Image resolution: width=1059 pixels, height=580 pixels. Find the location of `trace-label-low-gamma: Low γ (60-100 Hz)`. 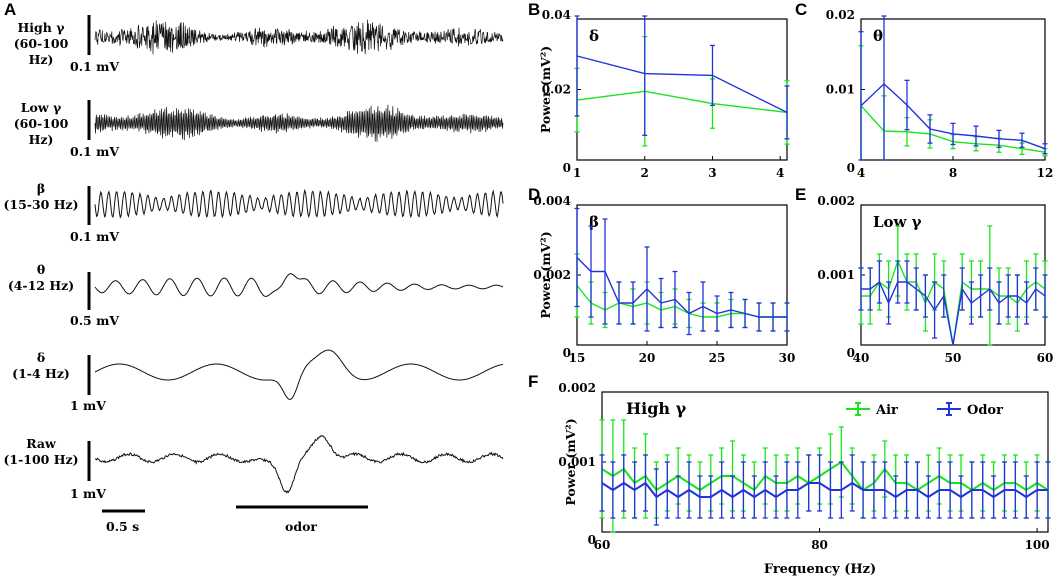

trace-label-low-gamma: Low γ (60-100 Hz) is located at coordinates (41, 123).